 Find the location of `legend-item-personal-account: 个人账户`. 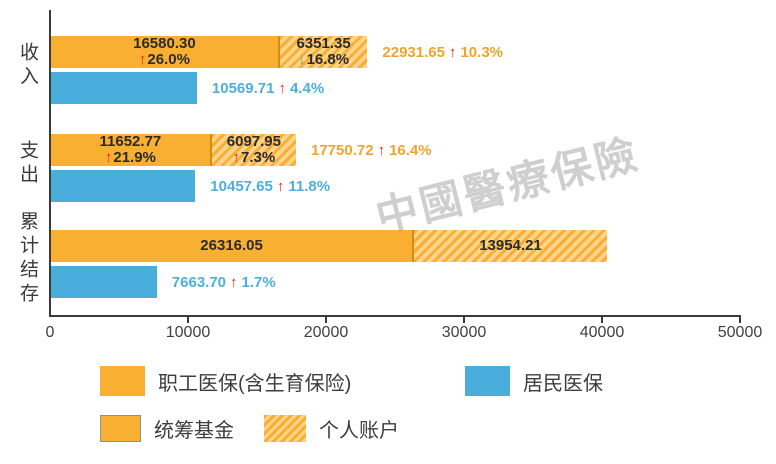

legend-item-personal-account: 个人账户 is located at coordinates (331, 428).